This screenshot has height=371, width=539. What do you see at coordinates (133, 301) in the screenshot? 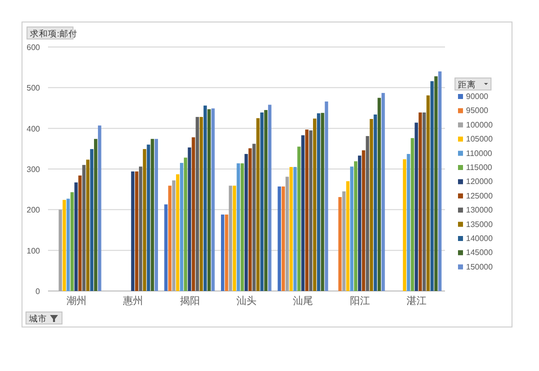
I see `x-tick-label: 惠州` at bounding box center [133, 301].